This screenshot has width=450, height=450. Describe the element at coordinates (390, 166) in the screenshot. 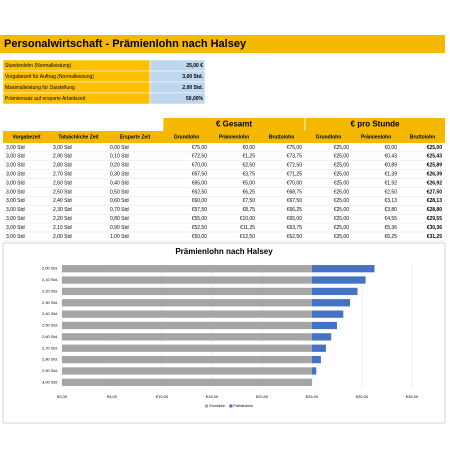

I see `table-cell: €0,89` at that location.